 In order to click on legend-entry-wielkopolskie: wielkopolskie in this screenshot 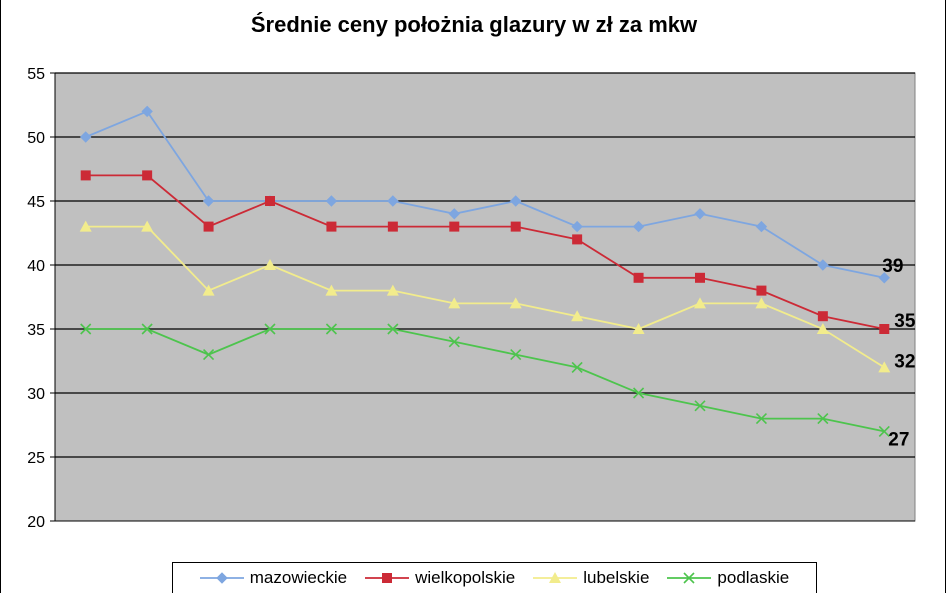, I will do `click(440, 578)`.